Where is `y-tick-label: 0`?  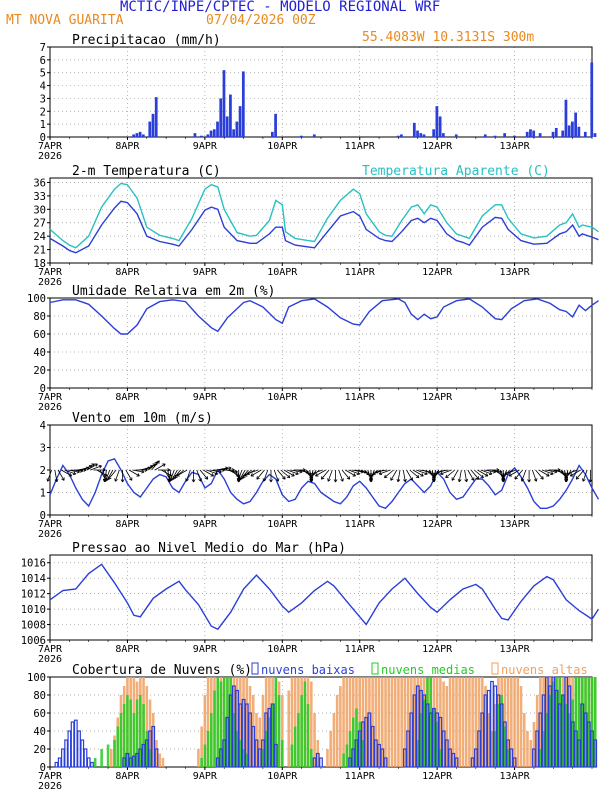 y-tick-label: 0 is located at coordinates (43, 516).